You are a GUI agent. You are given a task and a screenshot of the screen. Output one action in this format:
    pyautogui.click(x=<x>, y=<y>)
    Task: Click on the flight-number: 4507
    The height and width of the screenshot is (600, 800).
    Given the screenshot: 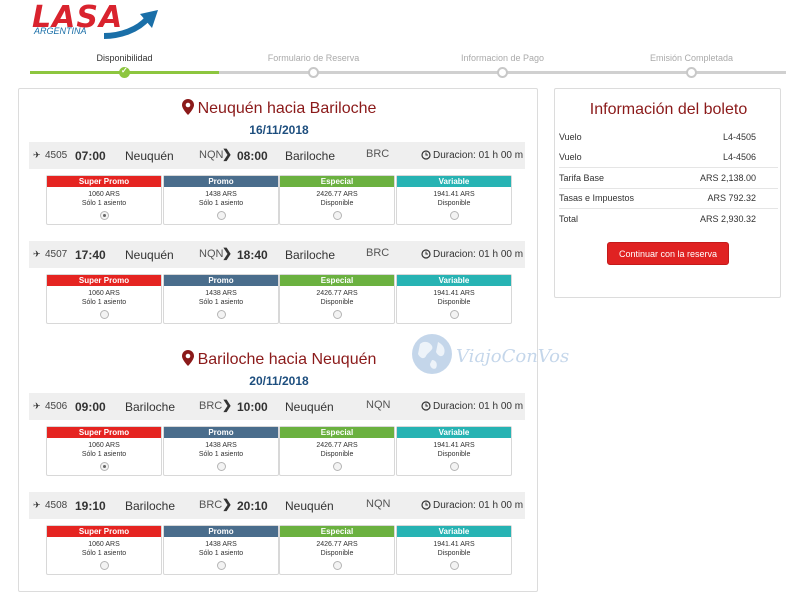 What is the action you would take?
    pyautogui.click(x=56, y=254)
    